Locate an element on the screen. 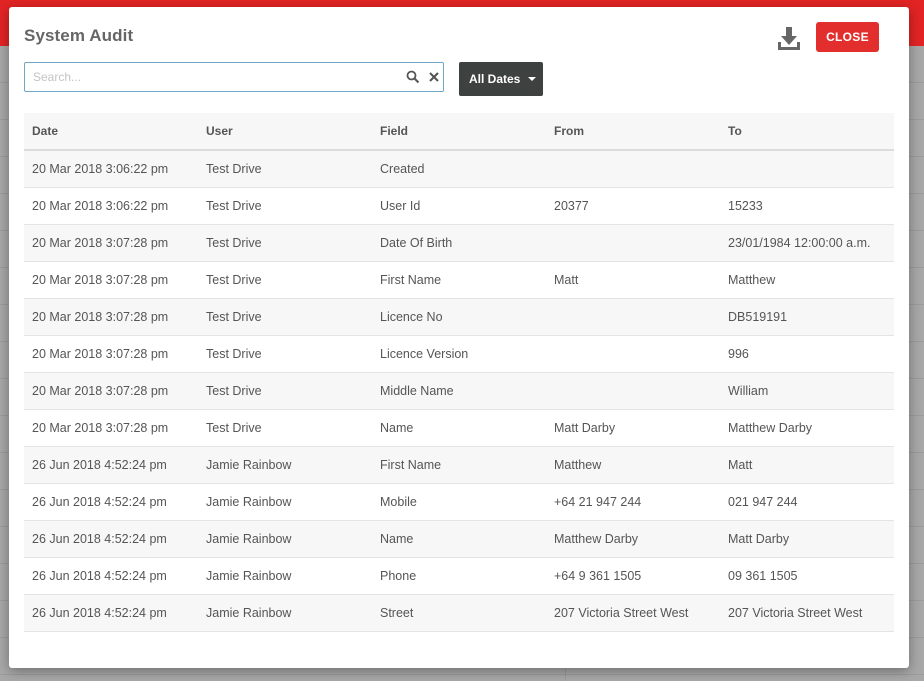  column-header-to: To is located at coordinates (735, 131).